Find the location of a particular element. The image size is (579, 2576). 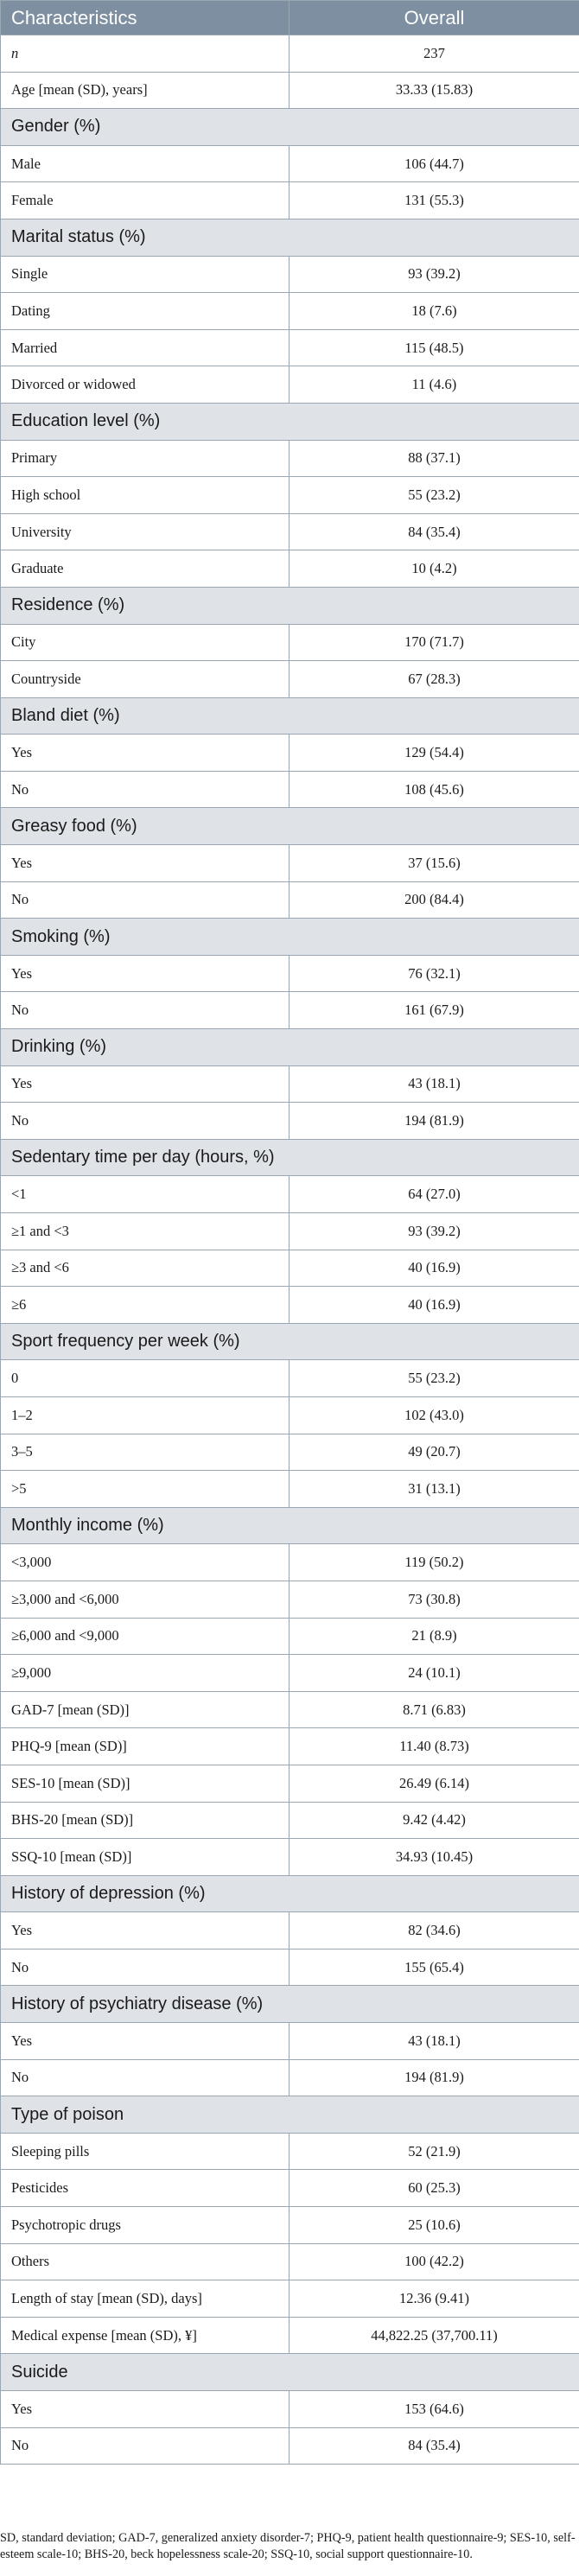

table-row: Sleeping pills 52 (21.9) is located at coordinates (289, 2152).